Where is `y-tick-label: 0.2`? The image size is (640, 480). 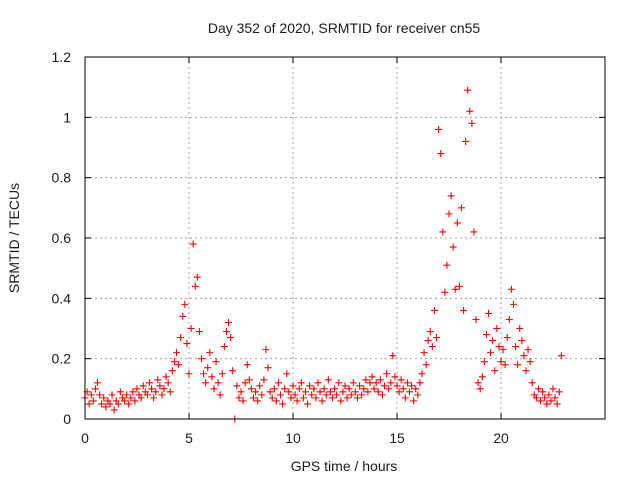 y-tick-label: 0.2 is located at coordinates (62, 359).